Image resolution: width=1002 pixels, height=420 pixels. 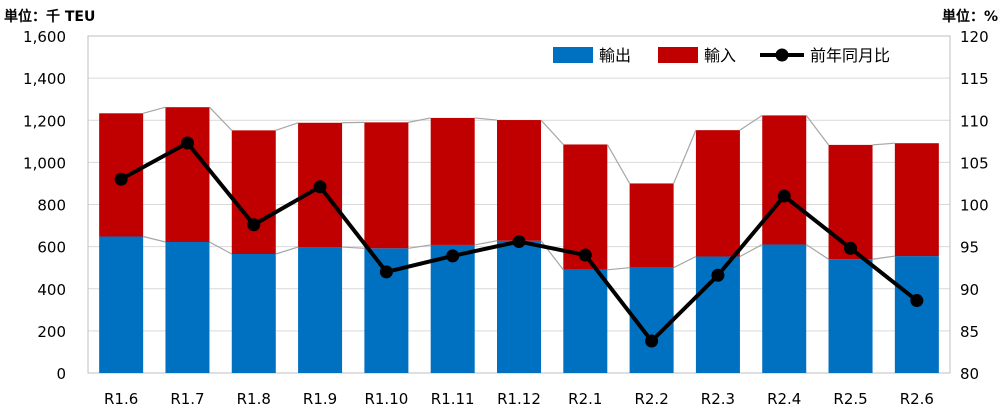 I want to click on x-tick-label: R2.5, so click(x=850, y=399).